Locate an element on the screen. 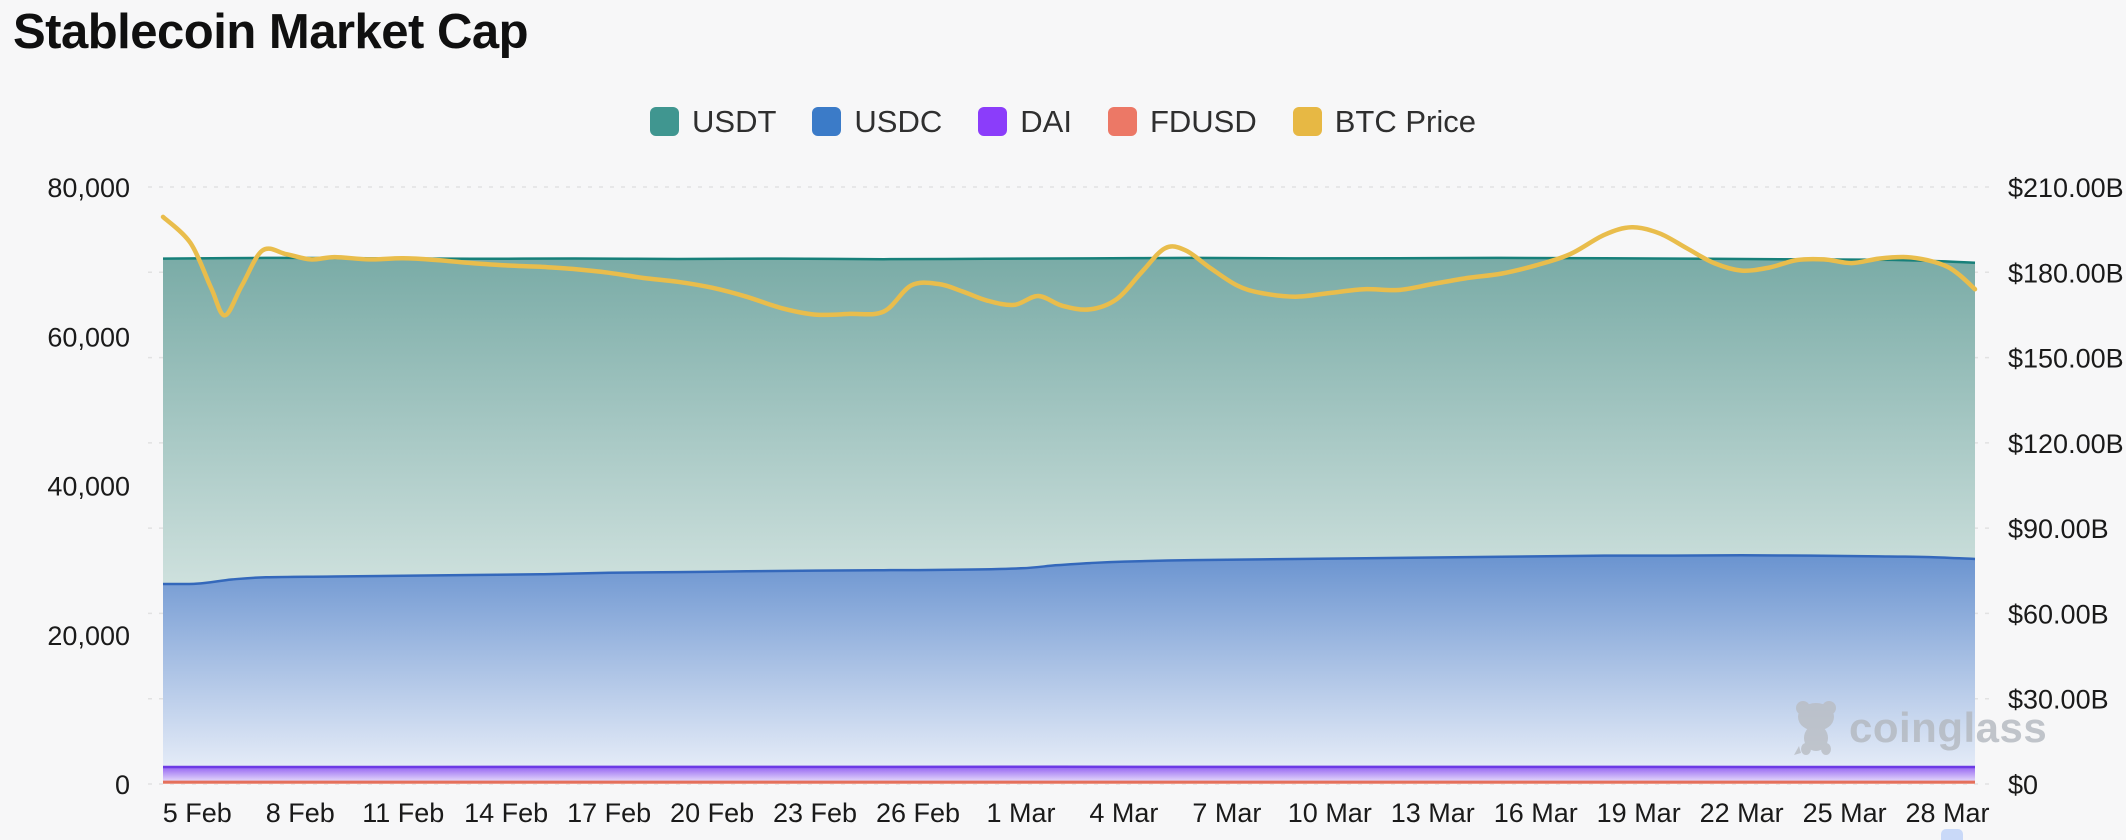 The image size is (2126, 840). x-axis-tick-label: 1 Mar is located at coordinates (1020, 813).